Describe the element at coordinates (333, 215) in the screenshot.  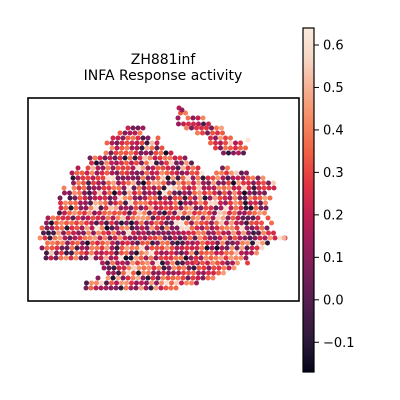
I see `colorbar-tick-label: 0.2` at that location.